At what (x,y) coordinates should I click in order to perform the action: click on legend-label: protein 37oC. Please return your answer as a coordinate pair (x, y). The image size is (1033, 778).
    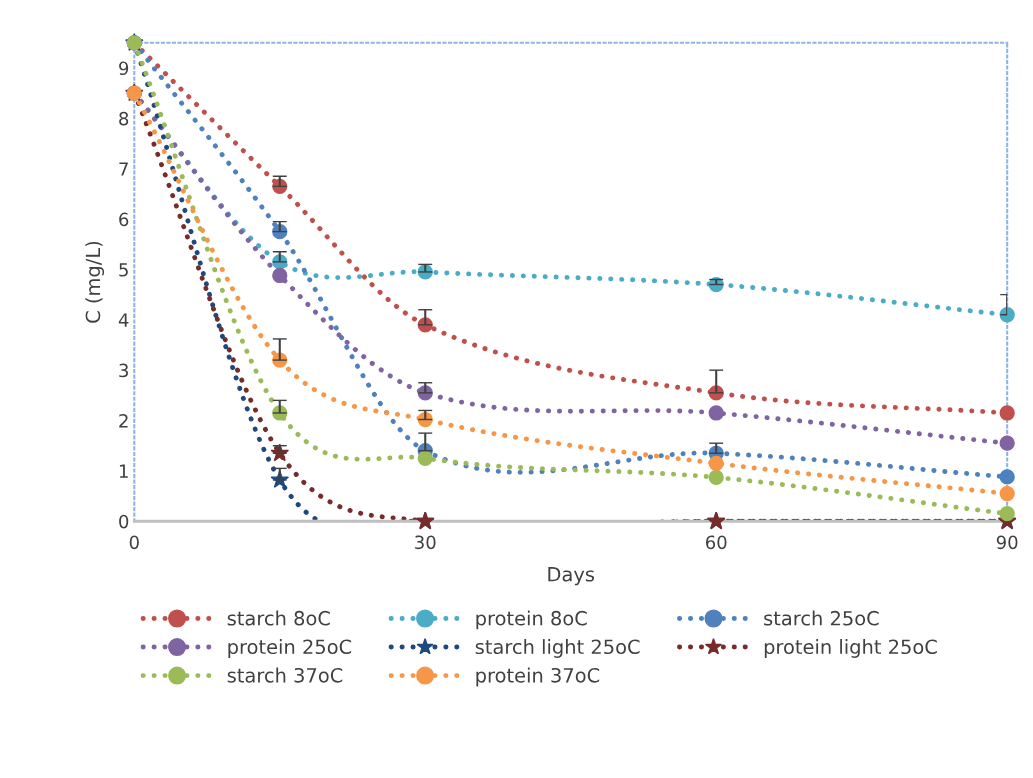
    Looking at the image, I should click on (538, 677).